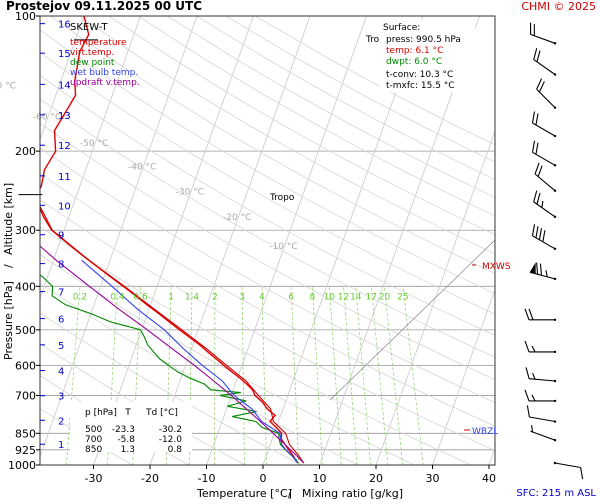  Describe the element at coordinates (64, 177) in the screenshot. I see `altitude-tick-label: 11` at that location.